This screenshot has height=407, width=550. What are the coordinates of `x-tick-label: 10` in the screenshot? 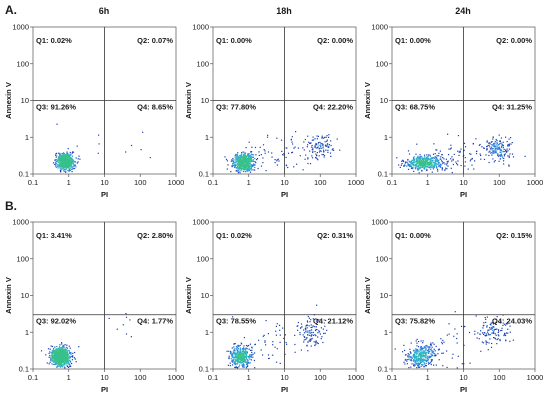 It's located at (284, 377).